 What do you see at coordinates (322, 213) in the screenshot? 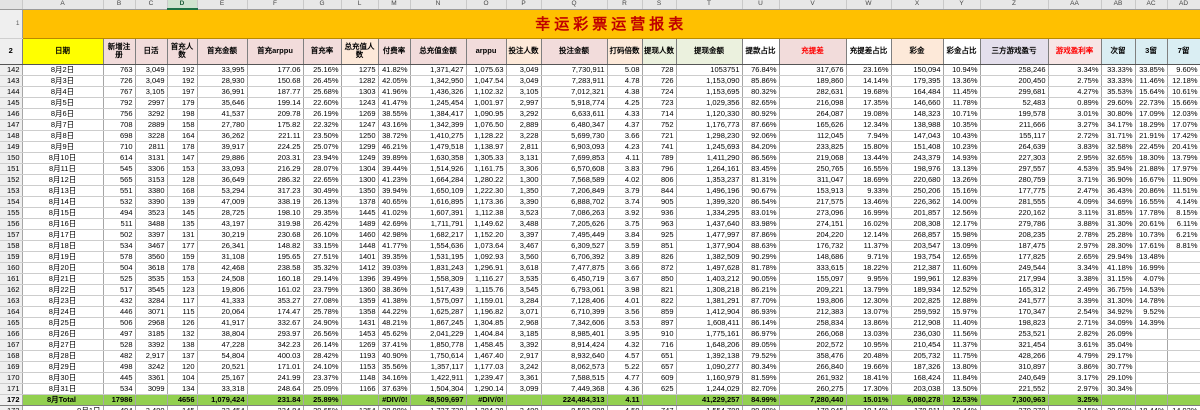
I see `cell: 29.35%` at bounding box center [322, 213].